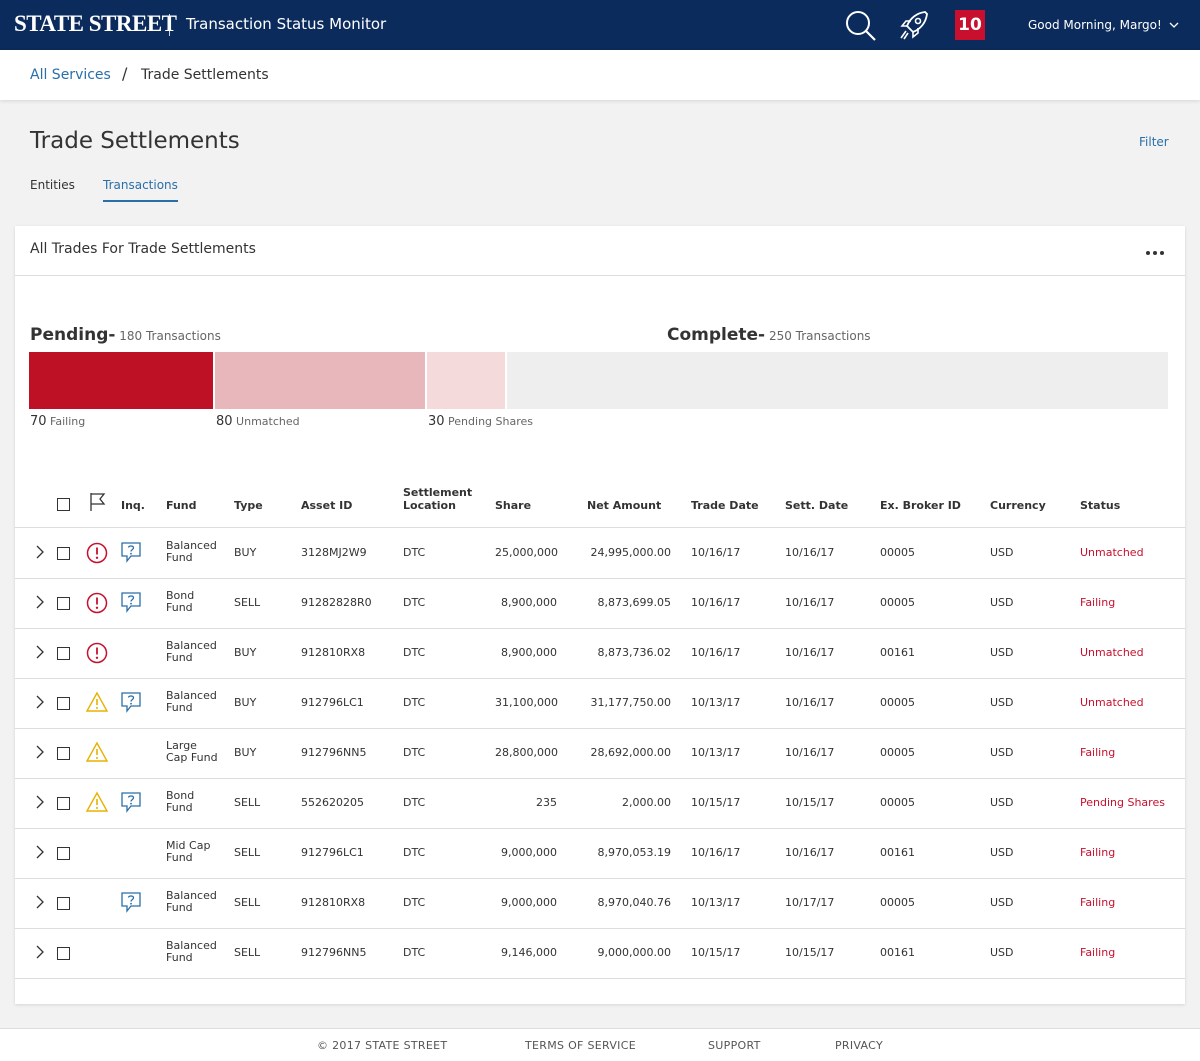 The width and height of the screenshot is (1200, 1061). I want to click on rocket-icon, so click(914, 25).